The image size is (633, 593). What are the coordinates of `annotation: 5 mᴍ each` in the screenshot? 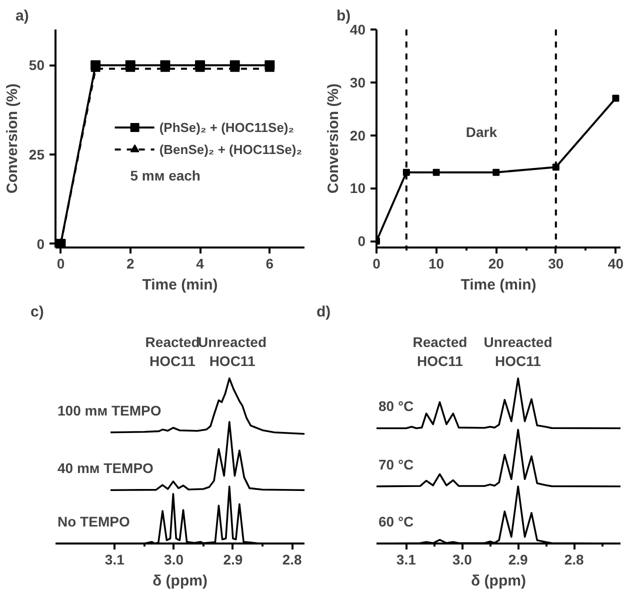 It's located at (165, 176).